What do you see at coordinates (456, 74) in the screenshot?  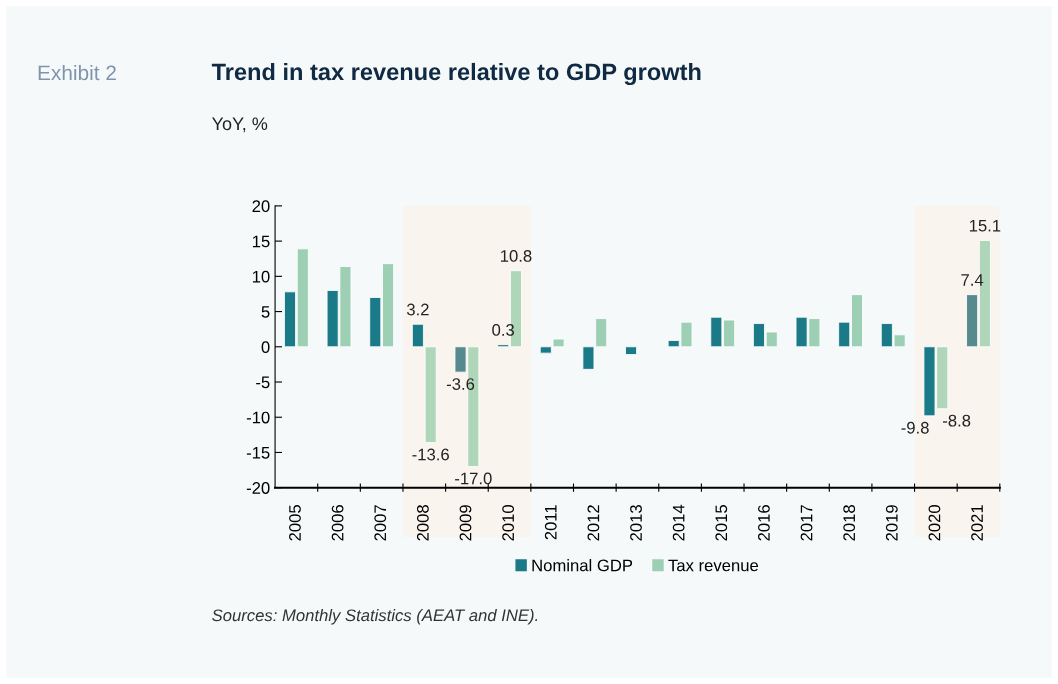 I see `chart-title: Trend in tax revenue relative to GDP growth` at bounding box center [456, 74].